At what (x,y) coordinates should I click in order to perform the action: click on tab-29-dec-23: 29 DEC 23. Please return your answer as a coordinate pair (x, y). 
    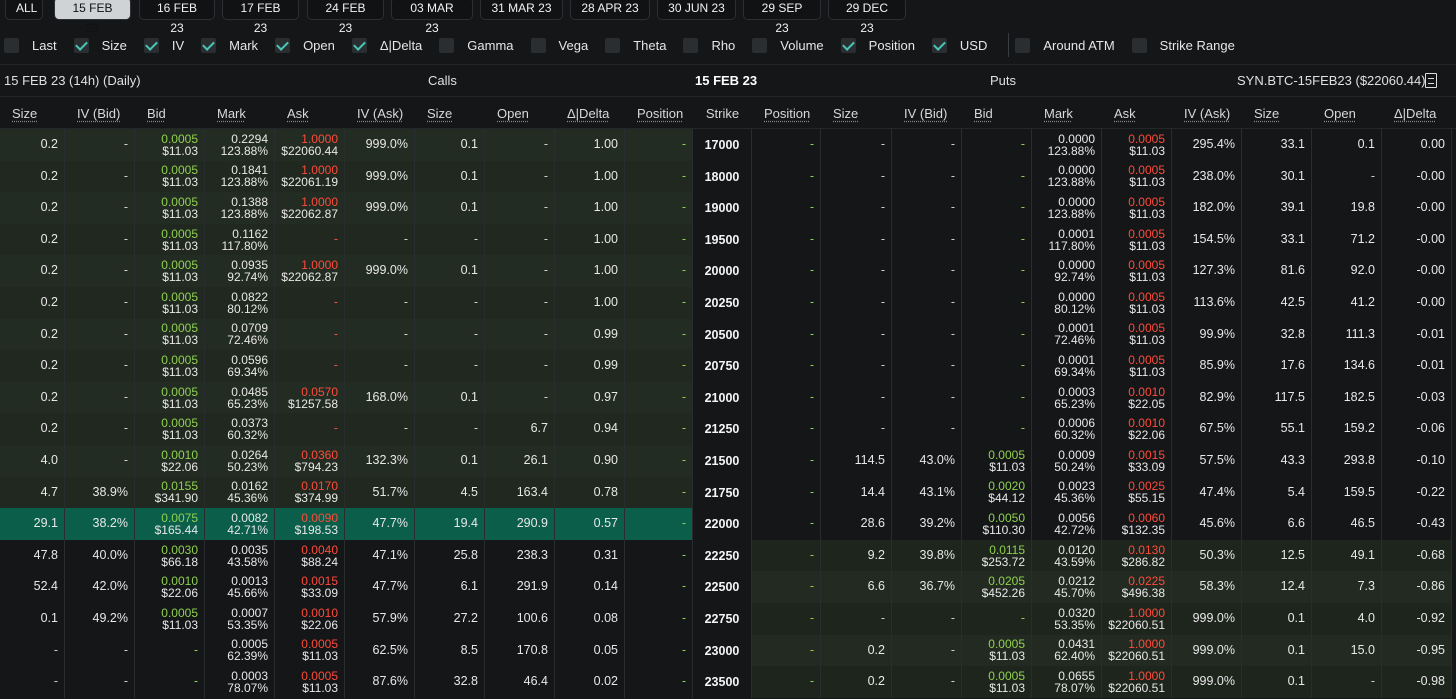
    Looking at the image, I should click on (867, 17).